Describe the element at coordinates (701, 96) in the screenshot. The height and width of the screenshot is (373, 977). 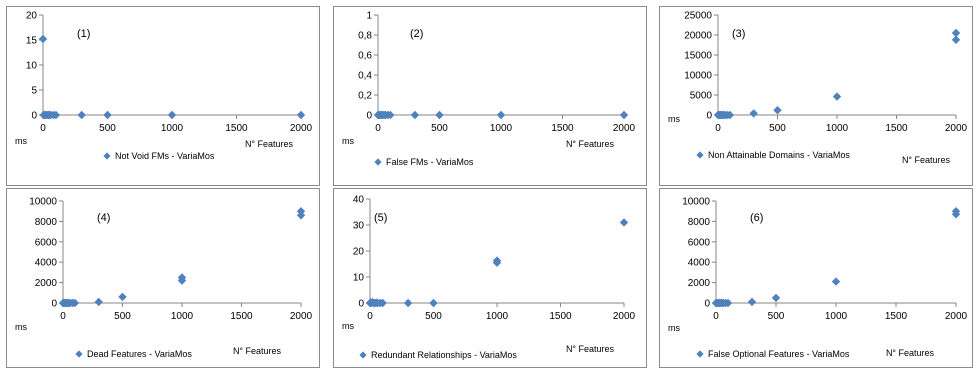
I see `y-tick-label: 5000` at that location.